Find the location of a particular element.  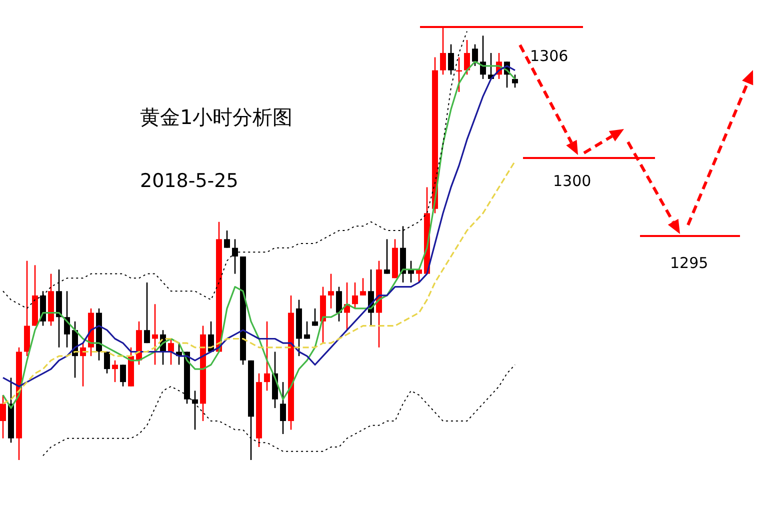

text: 1300 is located at coordinates (572, 181).